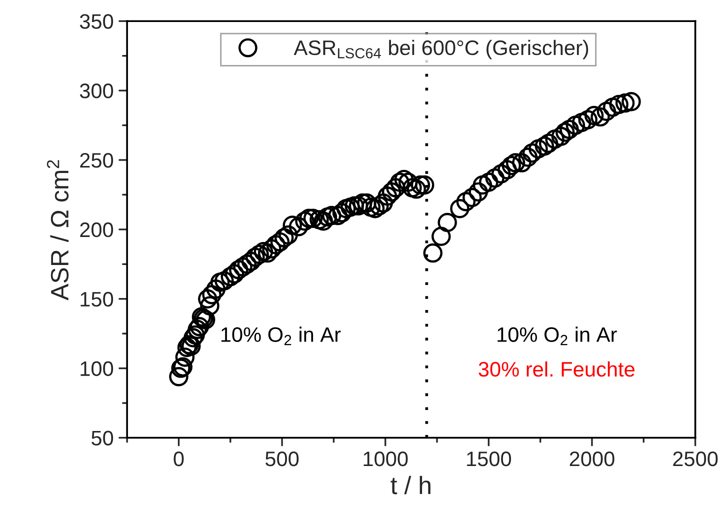  What do you see at coordinates (97, 160) in the screenshot?
I see `y-tick-label: 250` at bounding box center [97, 160].